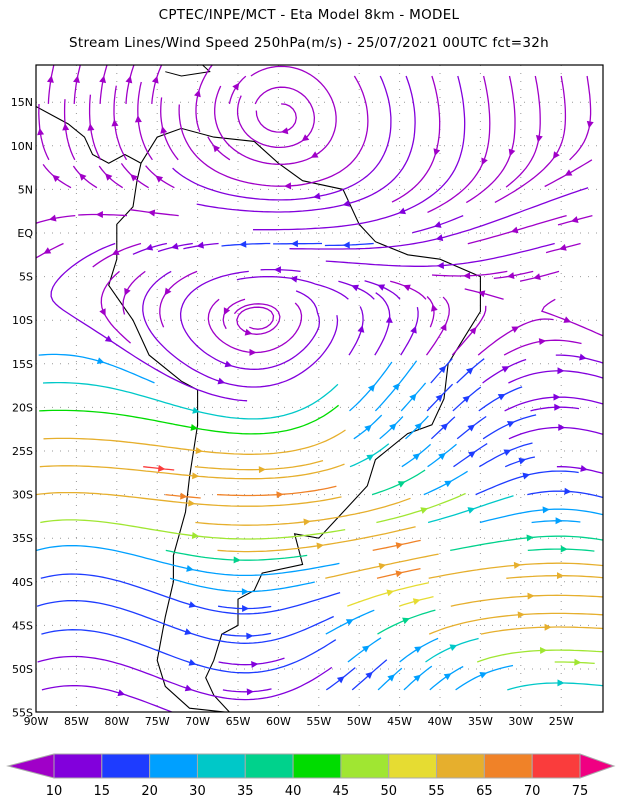 This screenshot has height=800, width=618. Describe the element at coordinates (388, 791) in the screenshot. I see `colorbar-label: 50` at that location.